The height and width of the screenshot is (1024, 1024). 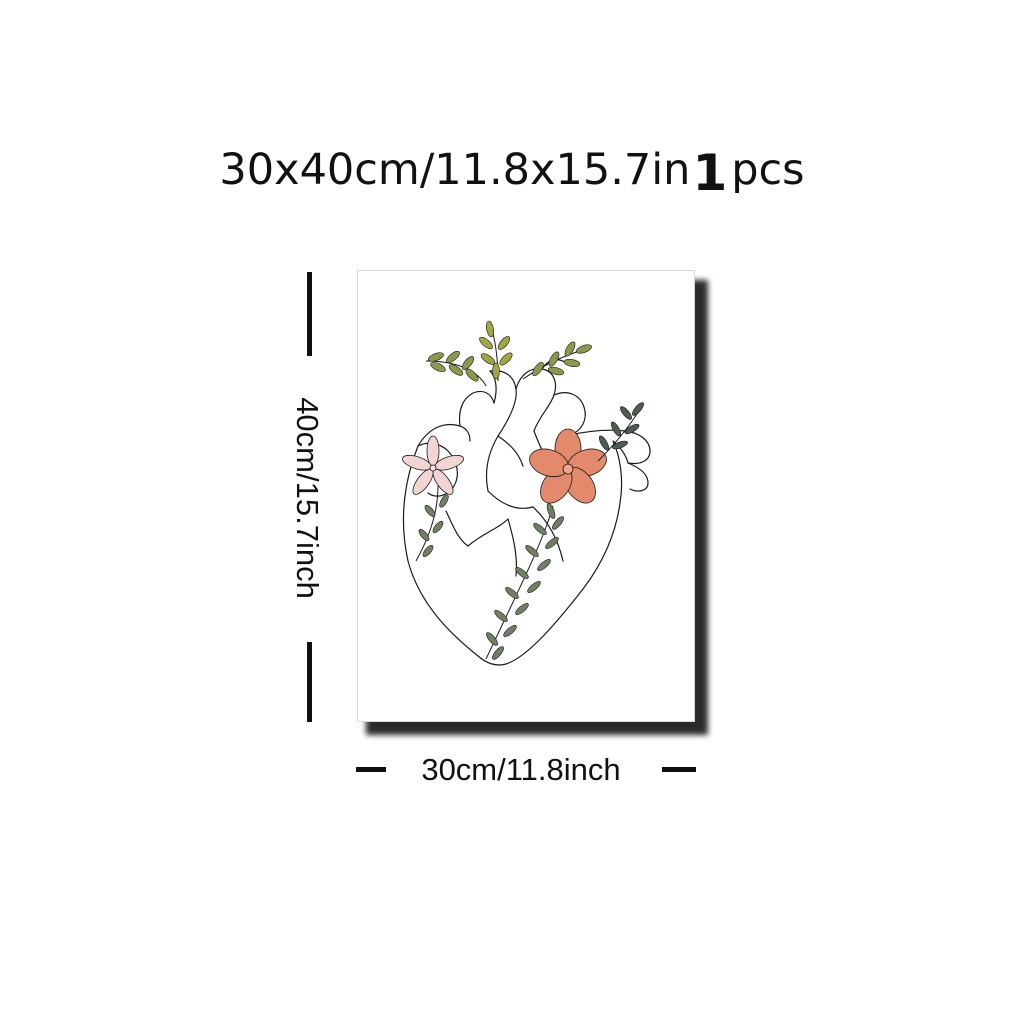 What do you see at coordinates (307, 498) in the screenshot?
I see `height-label-text: 40cm/15.7inch` at bounding box center [307, 498].